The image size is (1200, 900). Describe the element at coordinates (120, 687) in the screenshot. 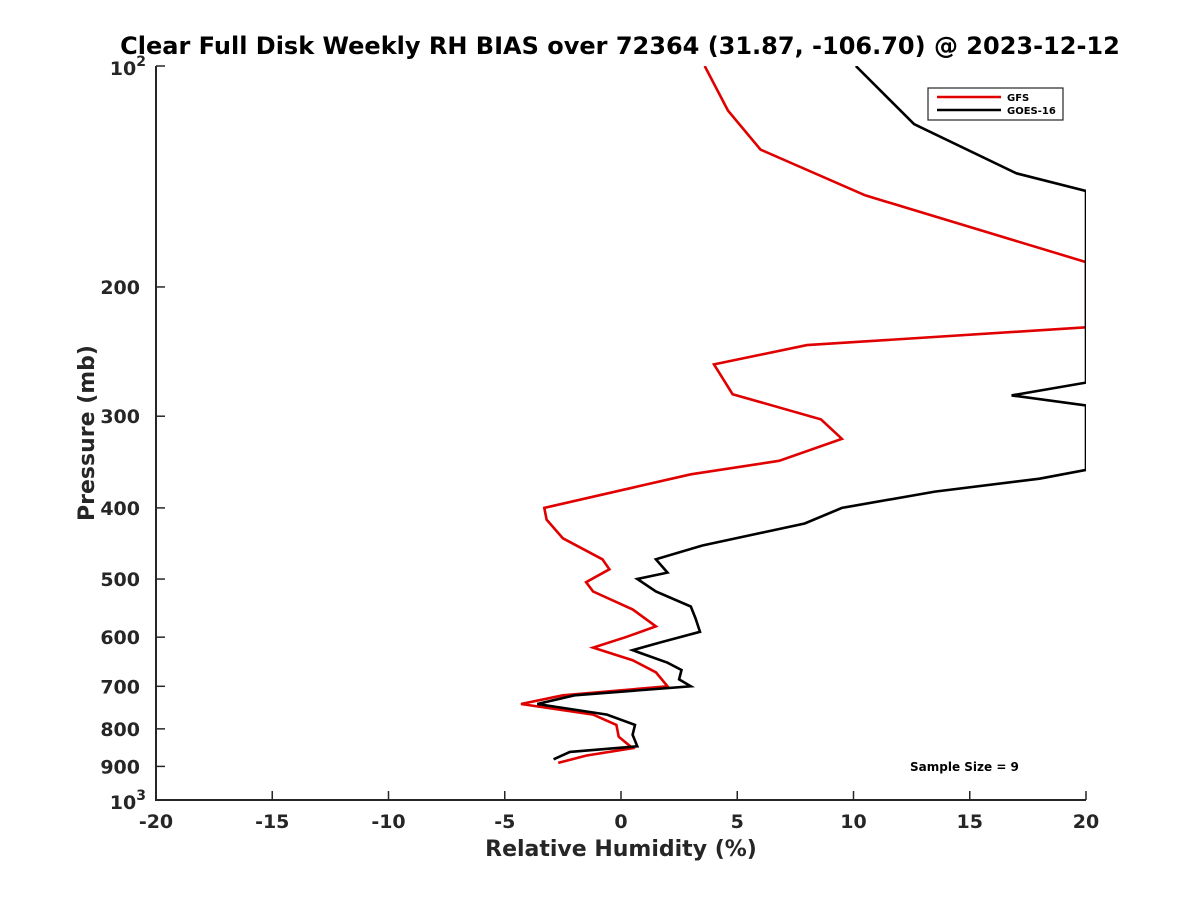

I see `y-tick-label: 700` at that location.